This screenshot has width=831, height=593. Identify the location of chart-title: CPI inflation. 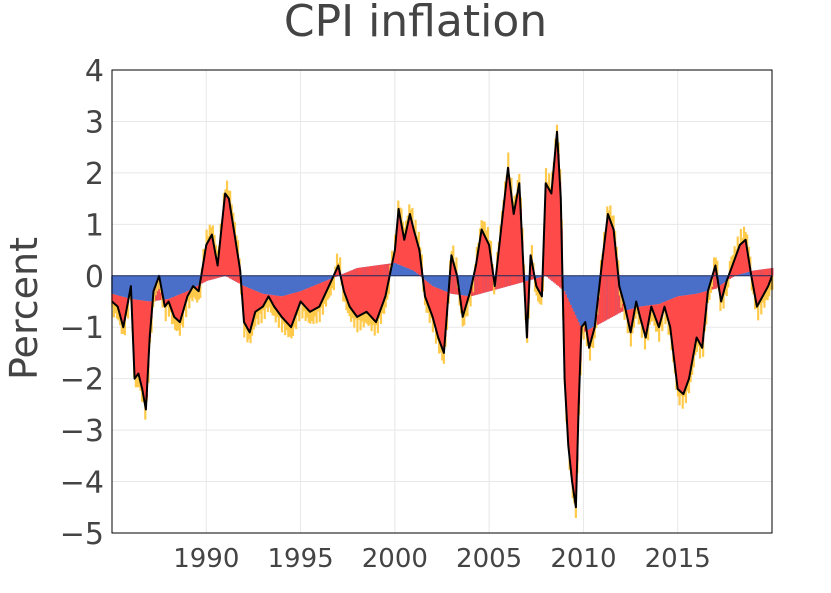
(415, 23).